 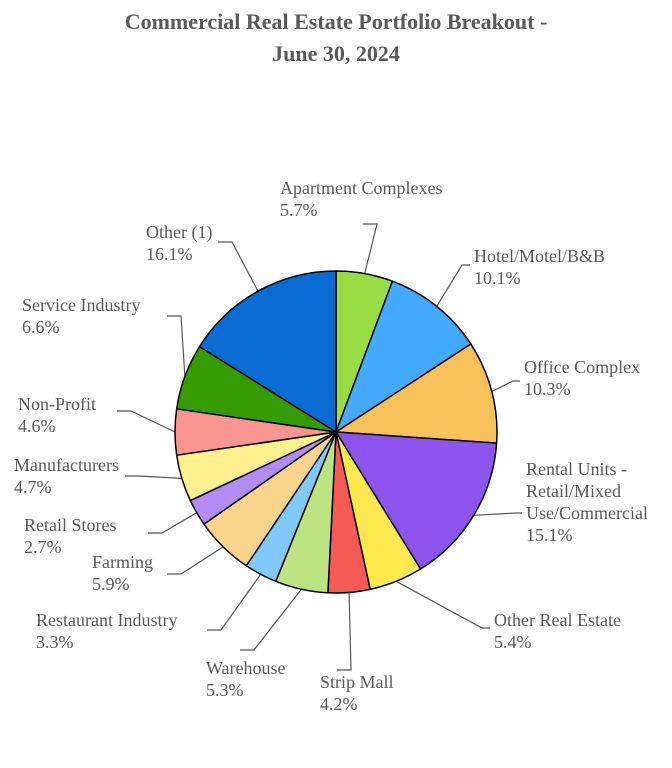 I want to click on slice-label: Manufacturers 4.7%, so click(x=66, y=476).